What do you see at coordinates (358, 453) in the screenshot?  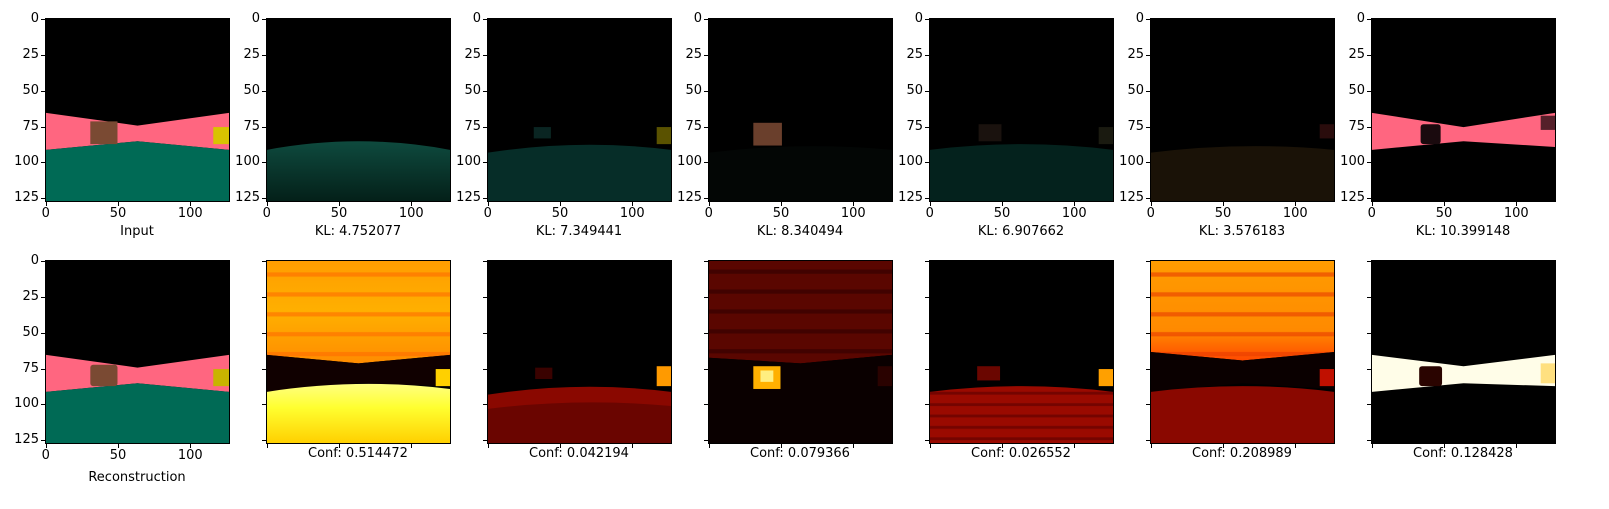 I see `caption-conf-1: Conf: 0.514472` at bounding box center [358, 453].